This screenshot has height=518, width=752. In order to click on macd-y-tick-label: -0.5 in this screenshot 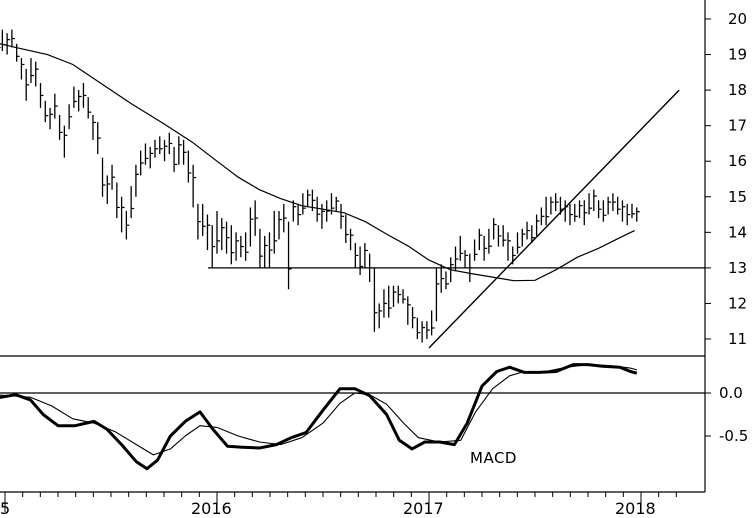, I will do `click(733, 436)`.